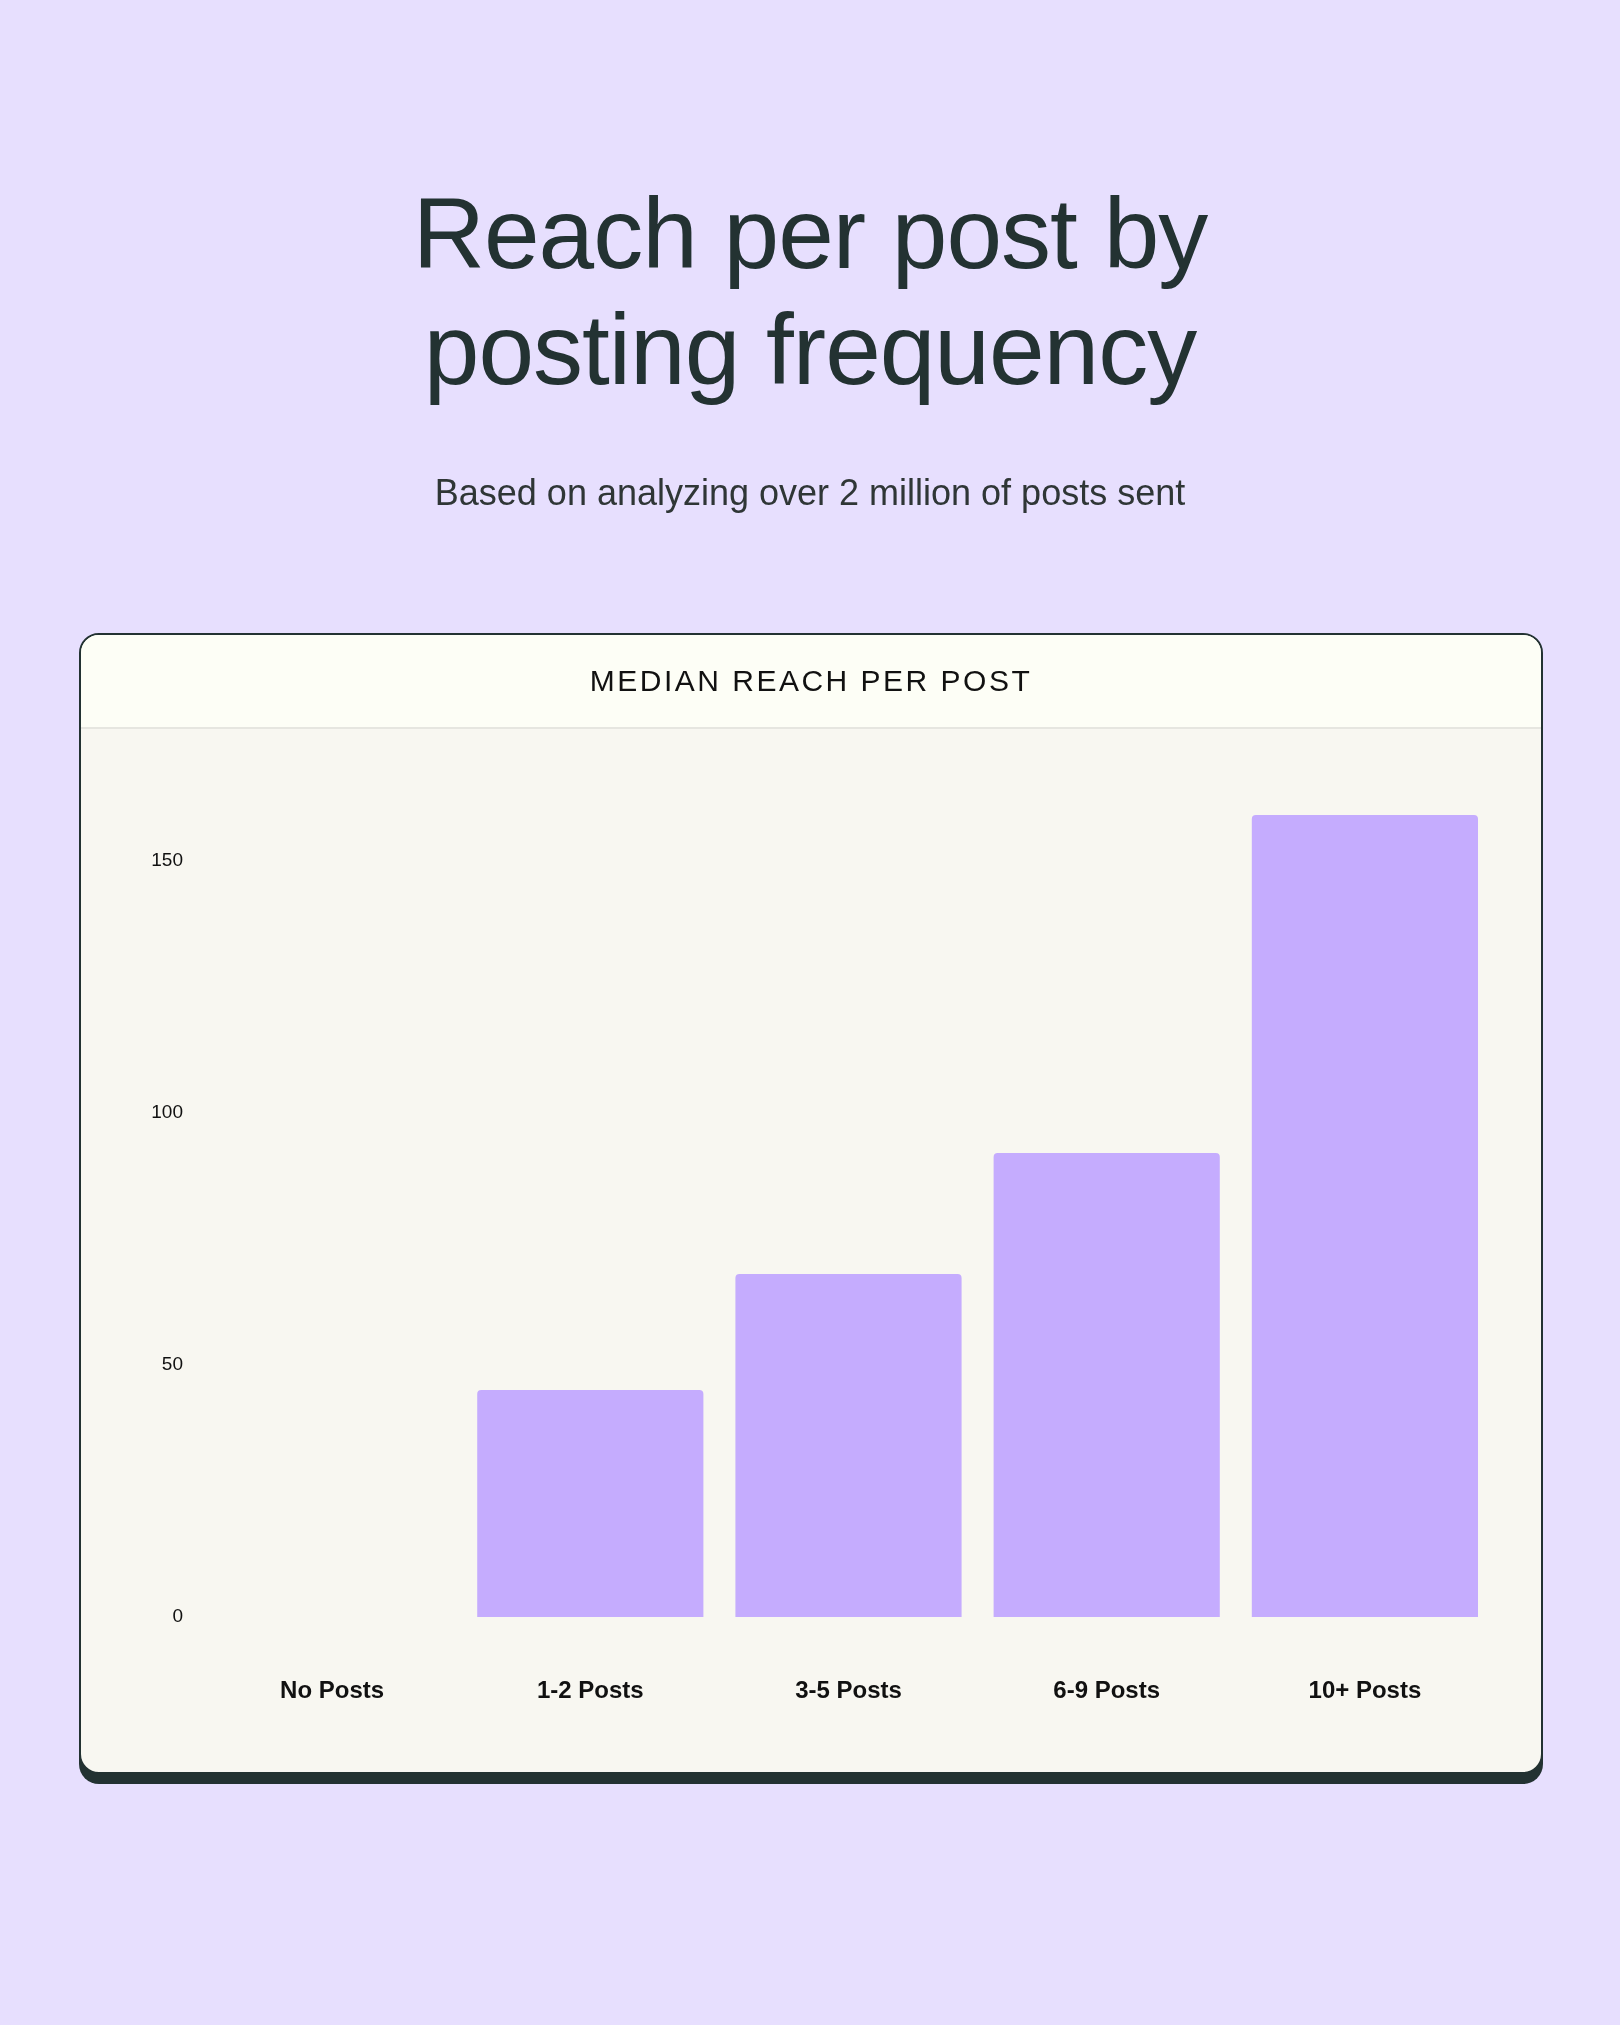 Image resolution: width=1620 pixels, height=2025 pixels. What do you see at coordinates (590, 1690) in the screenshot?
I see `x-tick-label: 1-2 Posts` at bounding box center [590, 1690].